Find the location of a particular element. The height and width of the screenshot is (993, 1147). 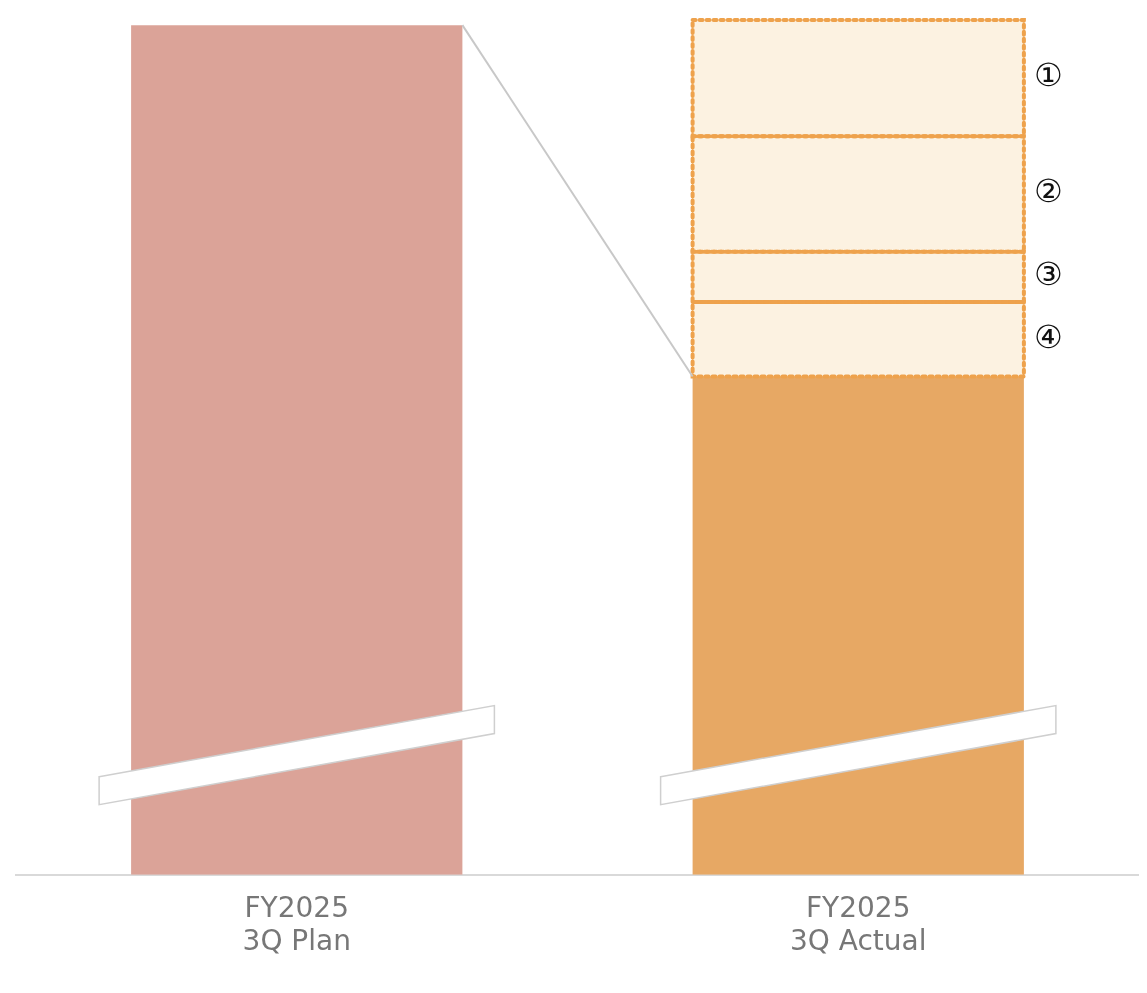

series-label: ④ is located at coordinates (1048, 336).